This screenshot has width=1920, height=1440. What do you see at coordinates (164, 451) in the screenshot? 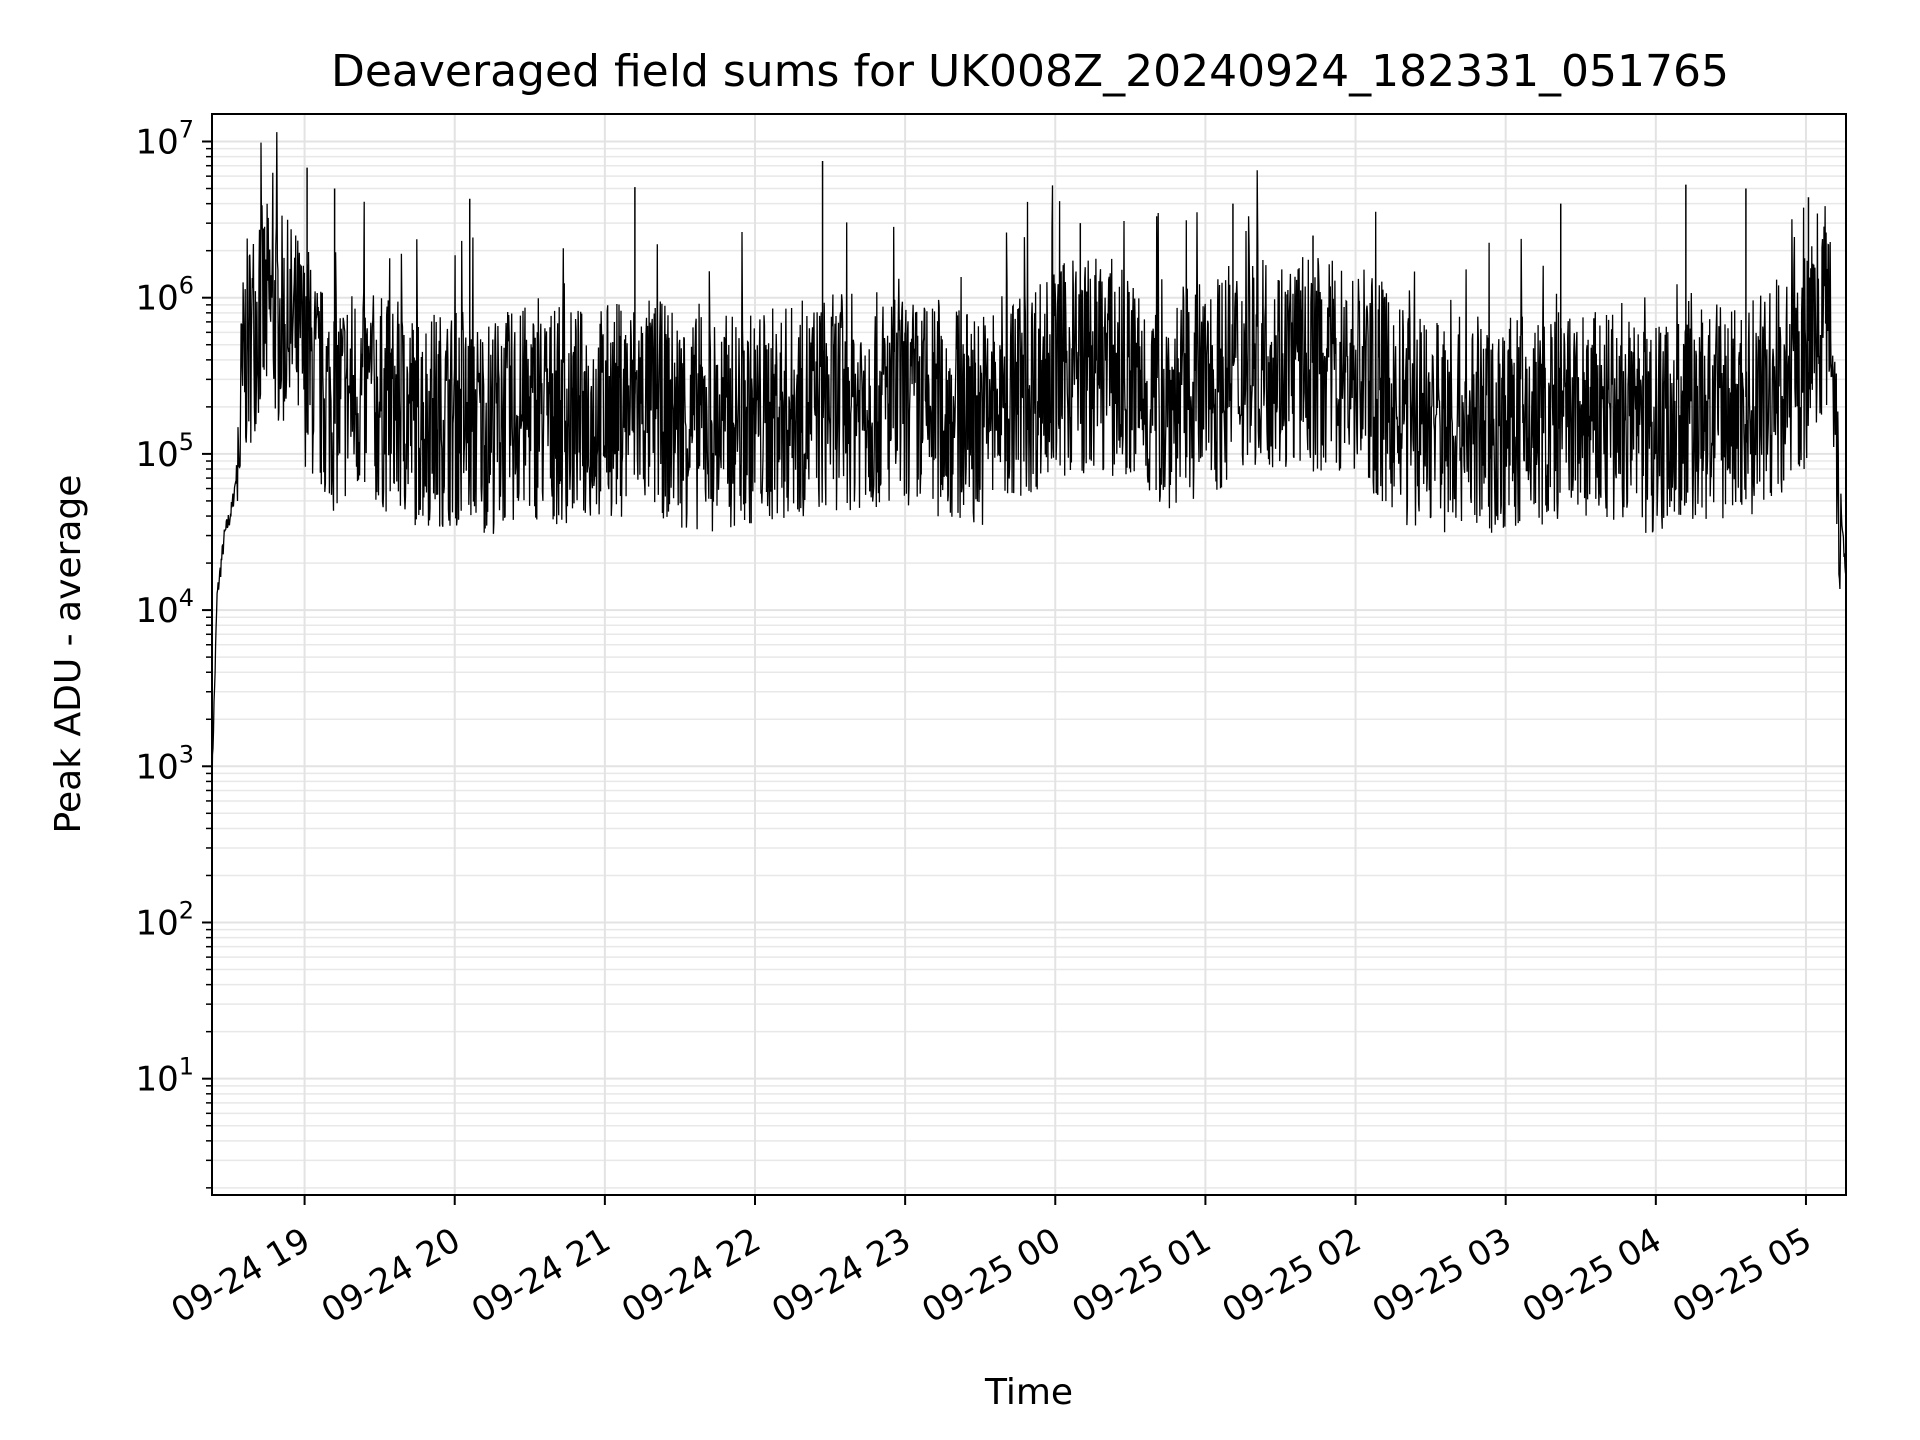
I see `y-tick-label: 10⁵` at bounding box center [164, 451].